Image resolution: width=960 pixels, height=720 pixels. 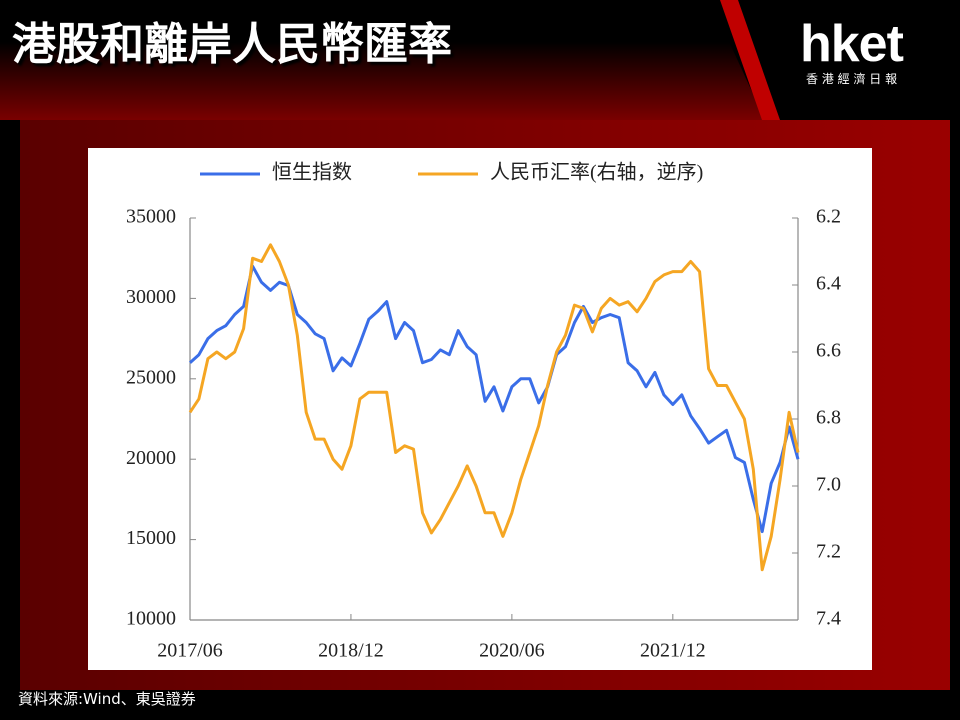 What do you see at coordinates (828, 351) in the screenshot?
I see `y2-tick-label: 6.6` at bounding box center [828, 351].